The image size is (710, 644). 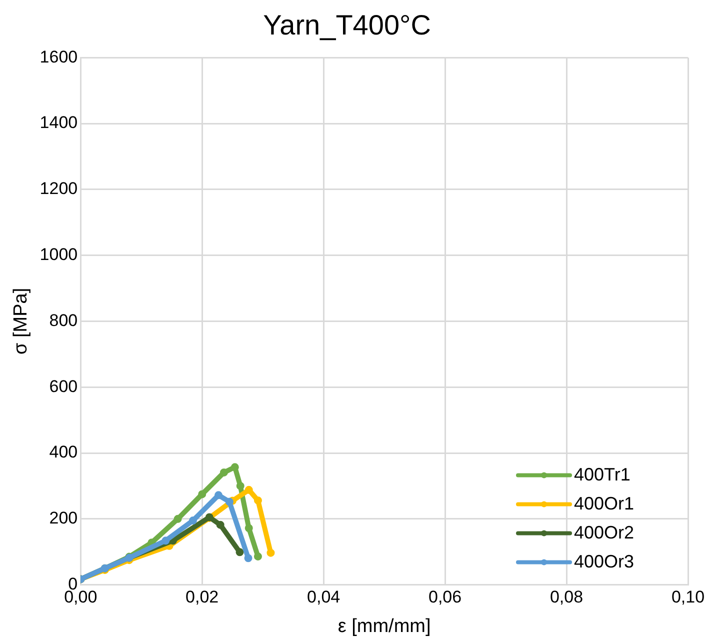 What do you see at coordinates (688, 597) in the screenshot?
I see `x-tick-label: 0,10` at bounding box center [688, 597].